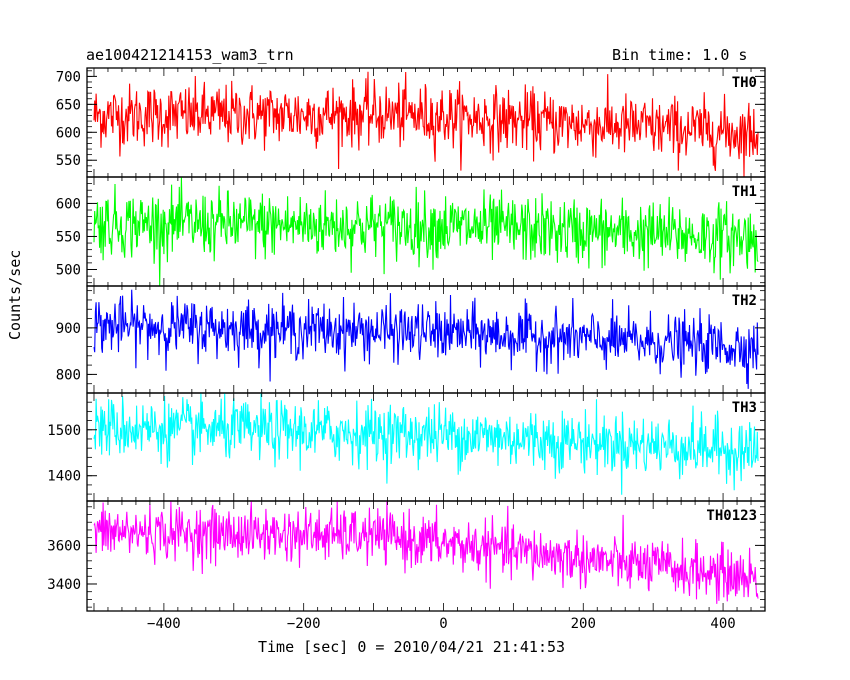 This screenshot has height=680, width=850. I want to click on panel-th3: 1400 1500 TH3, so click(406, 447).